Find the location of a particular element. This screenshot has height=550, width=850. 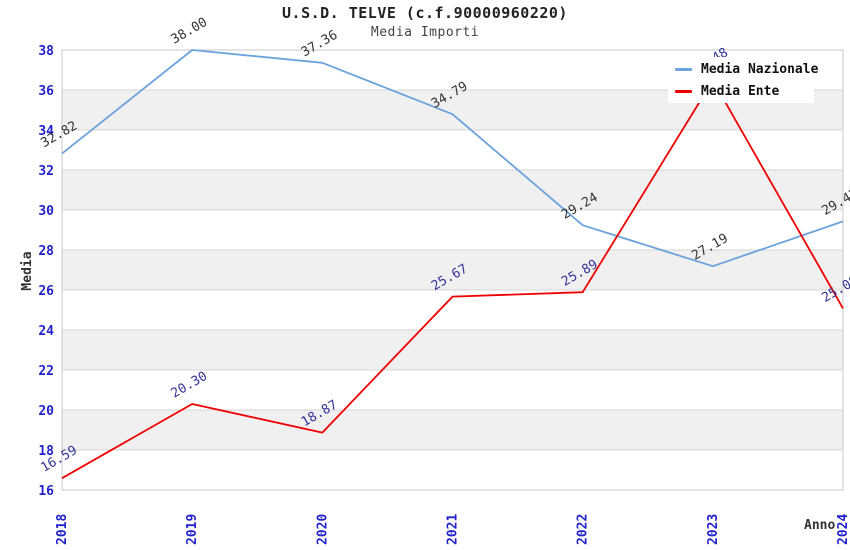

y-tick-label: 18 is located at coordinates (46, 451).